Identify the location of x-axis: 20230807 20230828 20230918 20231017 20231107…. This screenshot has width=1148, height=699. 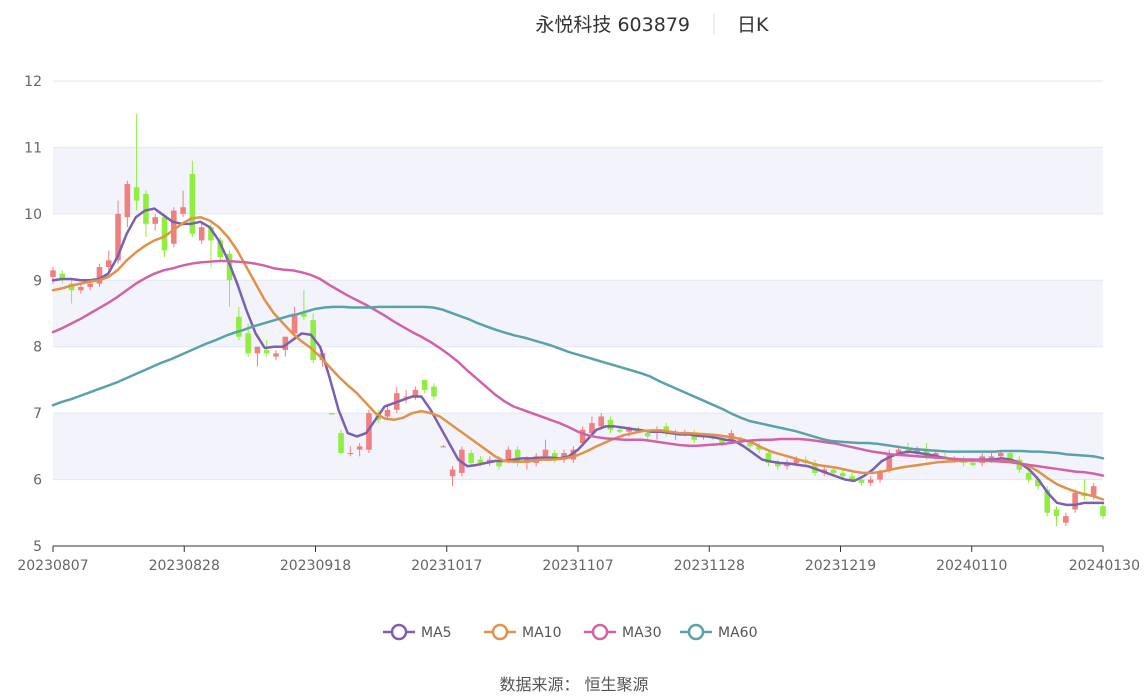
(578, 559).